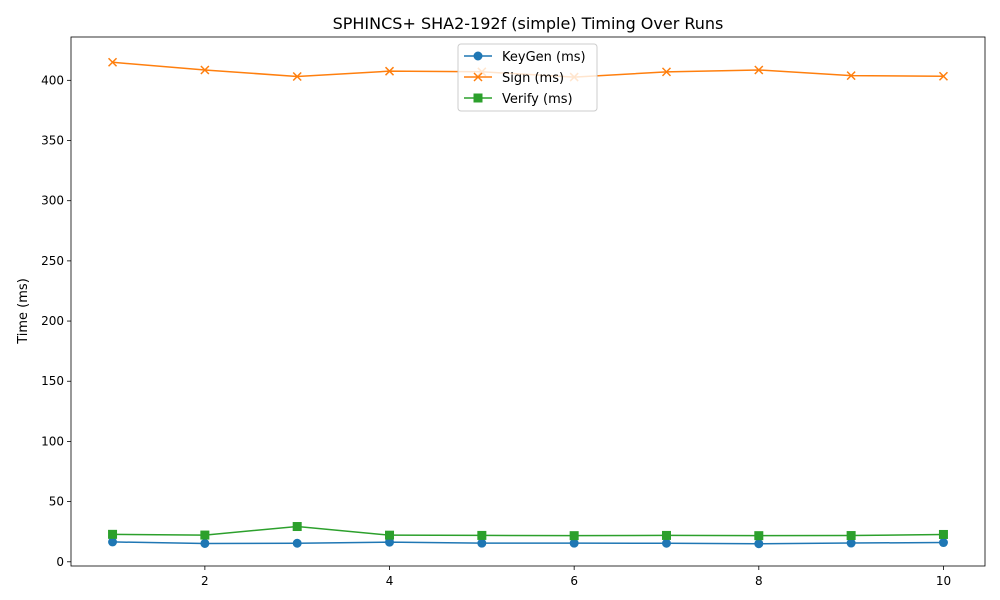 The image size is (1000, 600). I want to click on legend-item: Verify (ms), so click(518, 99).